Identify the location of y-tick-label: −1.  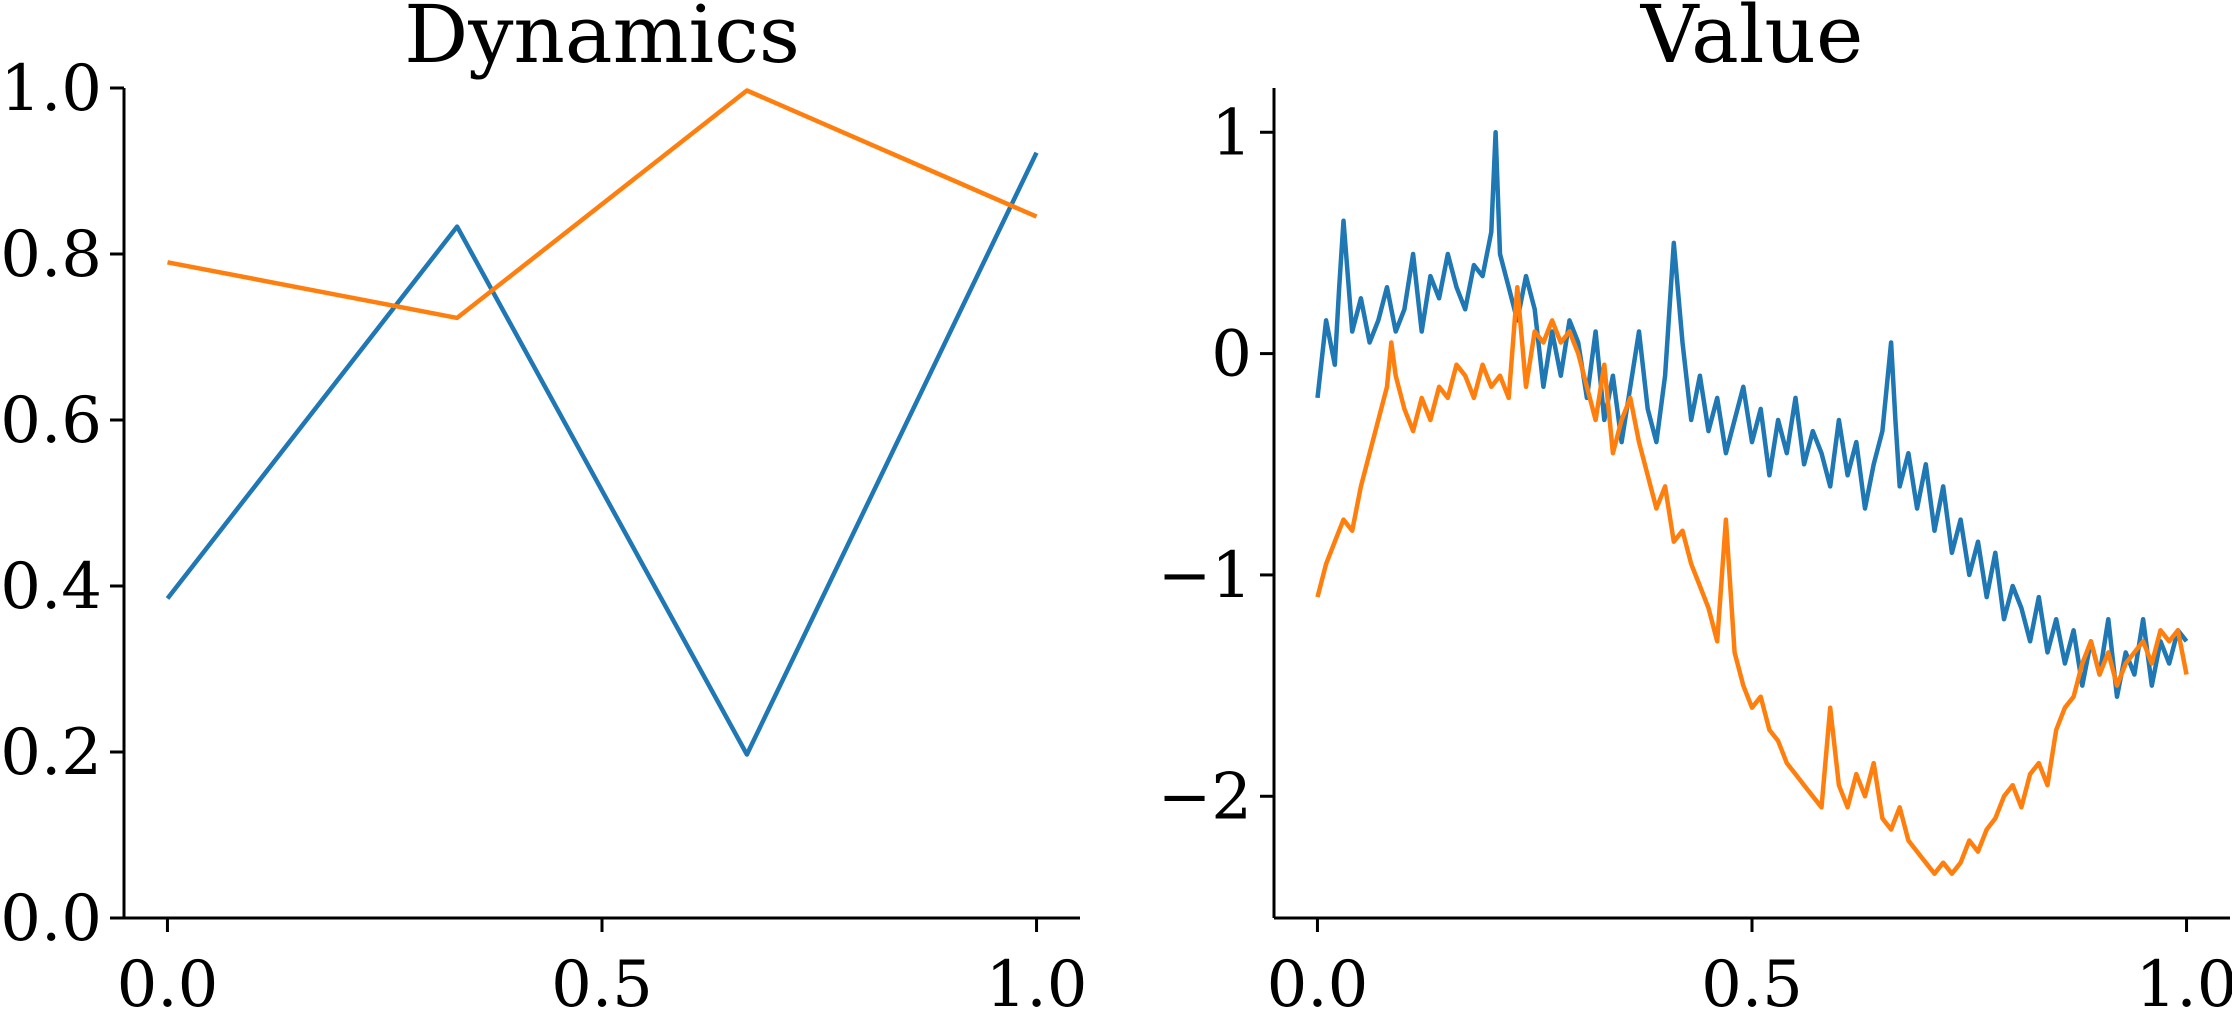
(1205, 576).